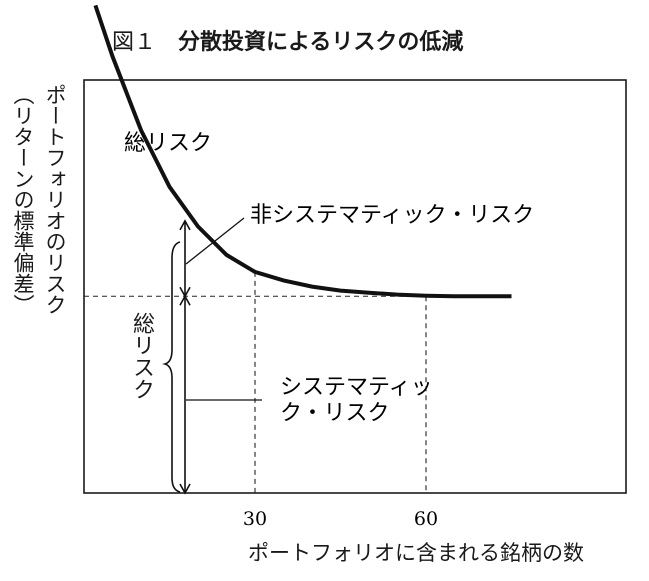 Image resolution: width=649 pixels, height=581 pixels. What do you see at coordinates (392, 215) in the screenshot?
I see `unsystematic-risk-label: 非システマティック・リスク` at bounding box center [392, 215].